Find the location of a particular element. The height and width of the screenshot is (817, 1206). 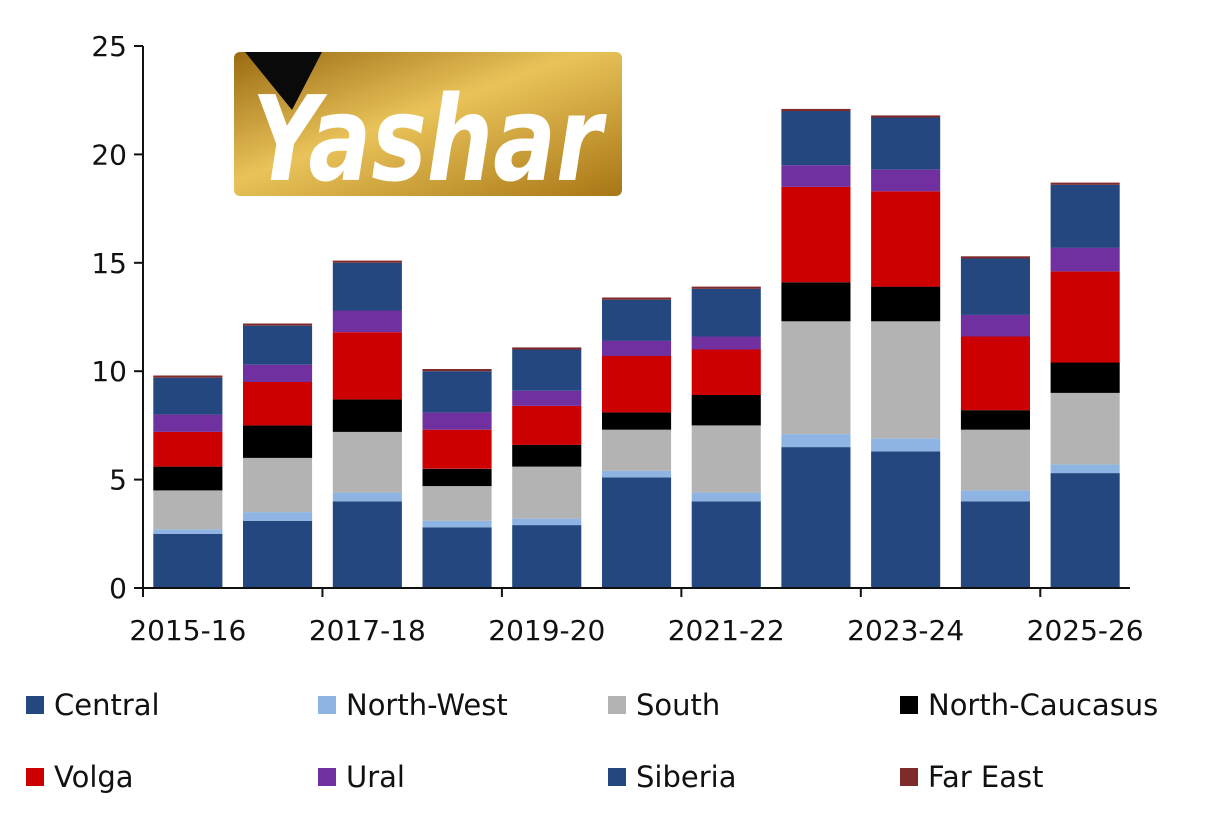

legend-label-south: South is located at coordinates (678, 705).